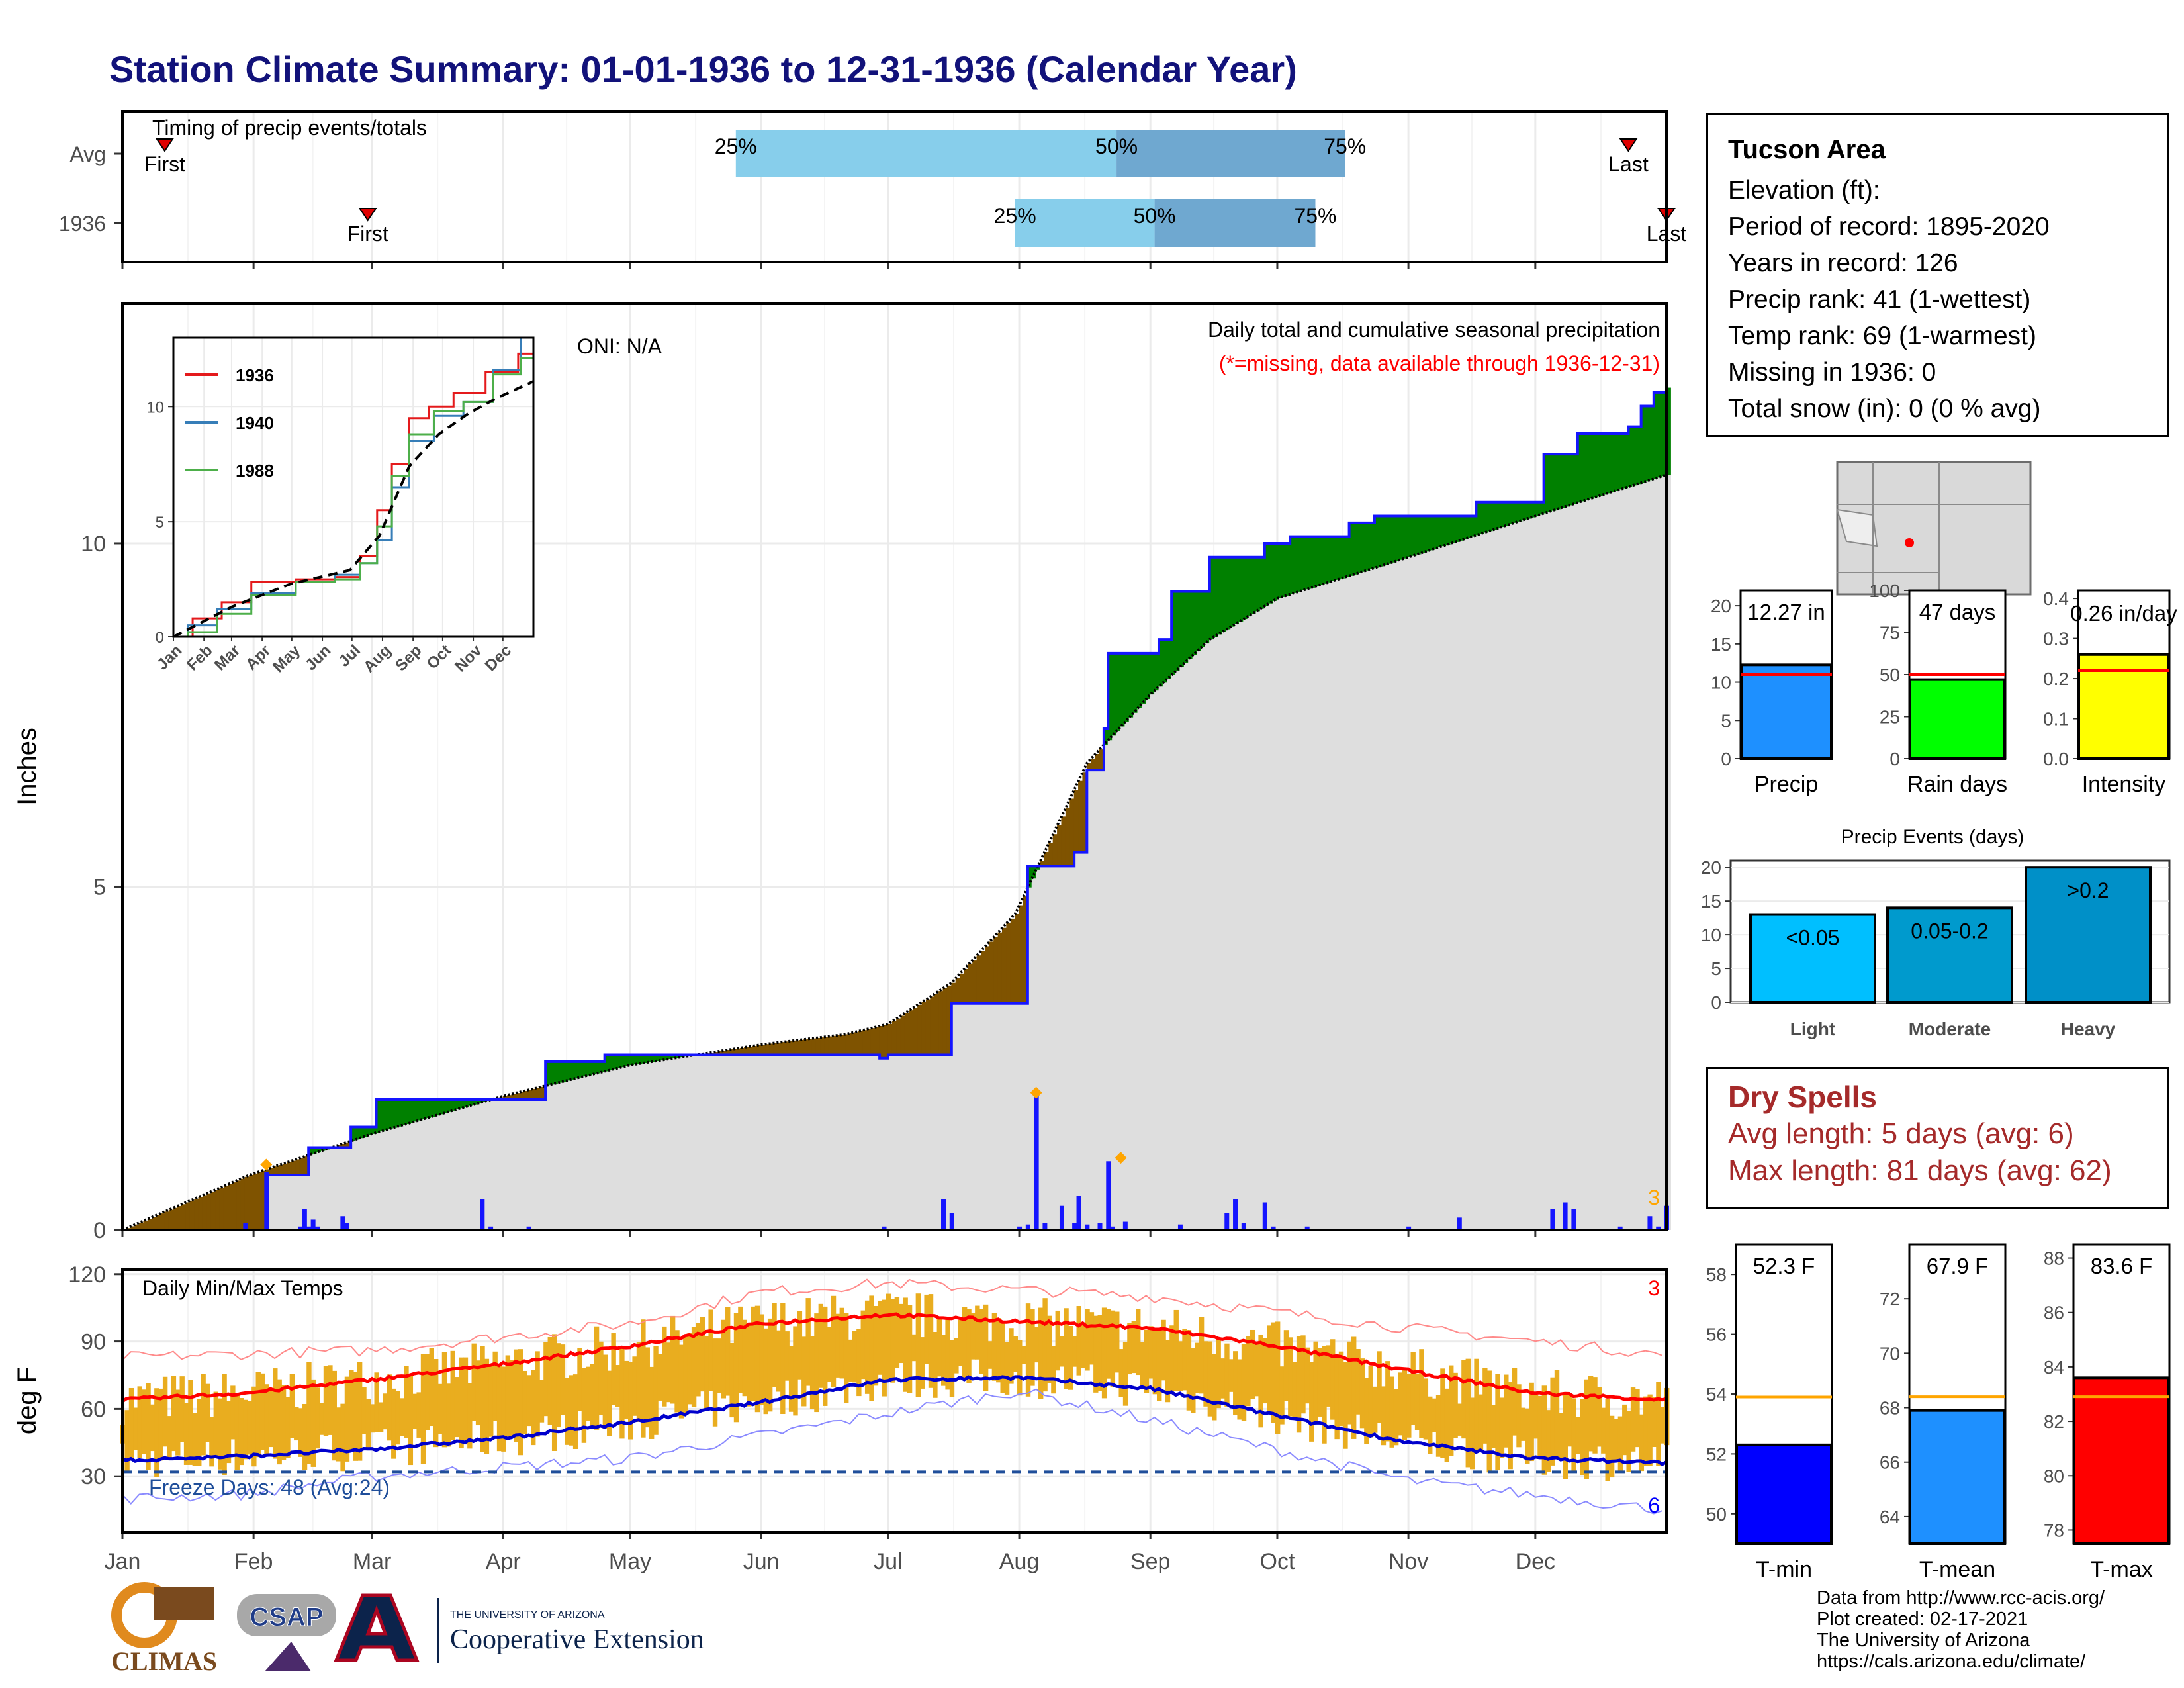  I want to click on events-y-tick-label: 10, so click(1711, 935).